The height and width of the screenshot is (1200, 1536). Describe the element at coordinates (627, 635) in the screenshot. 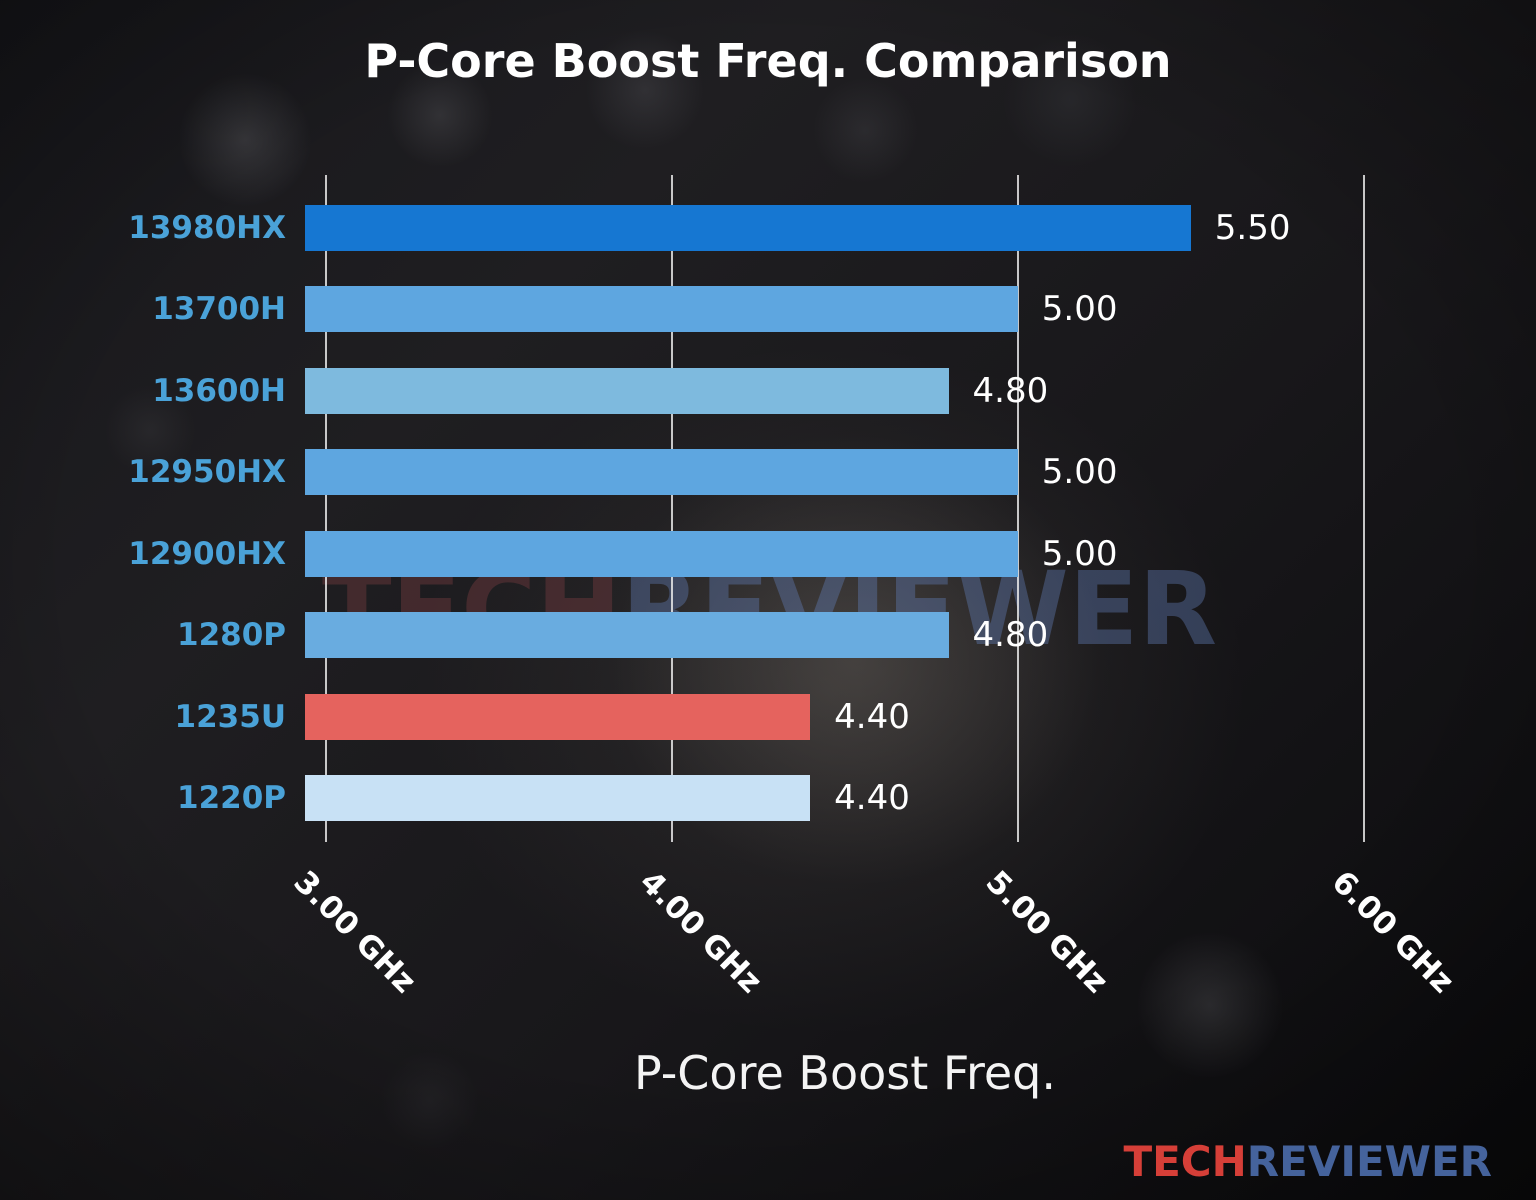

I see `bar-1280p` at that location.